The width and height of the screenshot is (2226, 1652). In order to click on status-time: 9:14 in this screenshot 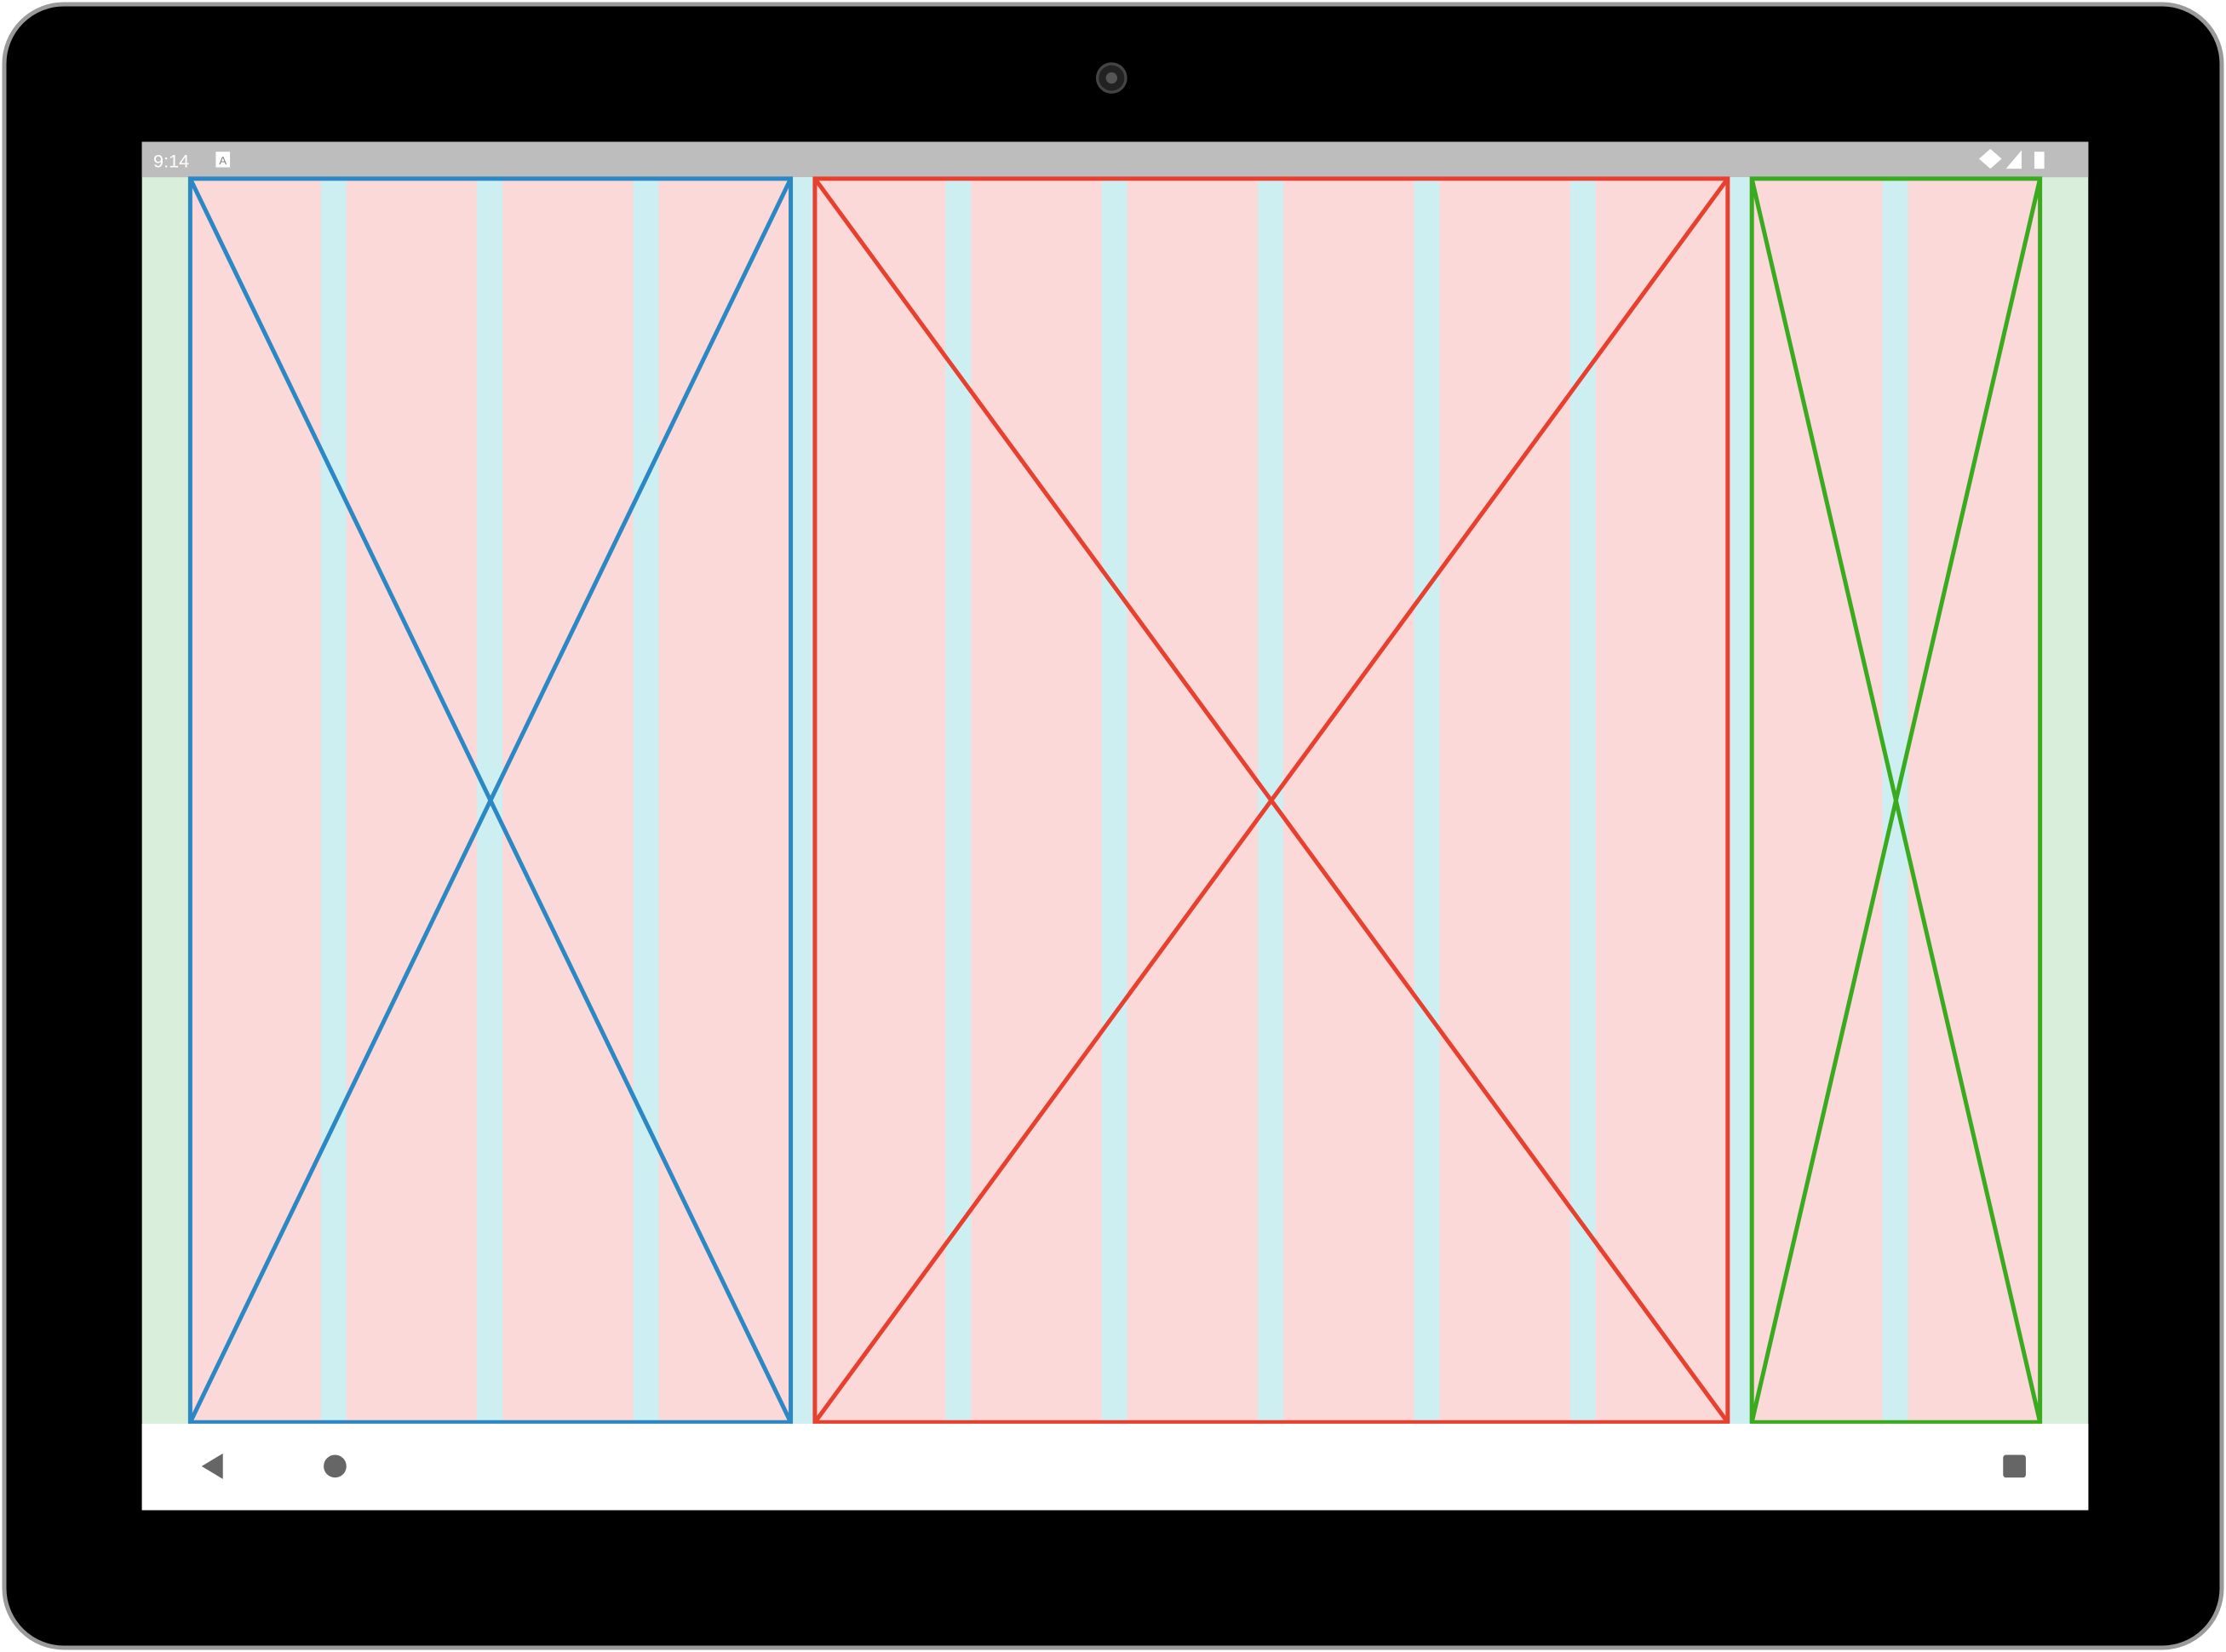, I will do `click(171, 161)`.